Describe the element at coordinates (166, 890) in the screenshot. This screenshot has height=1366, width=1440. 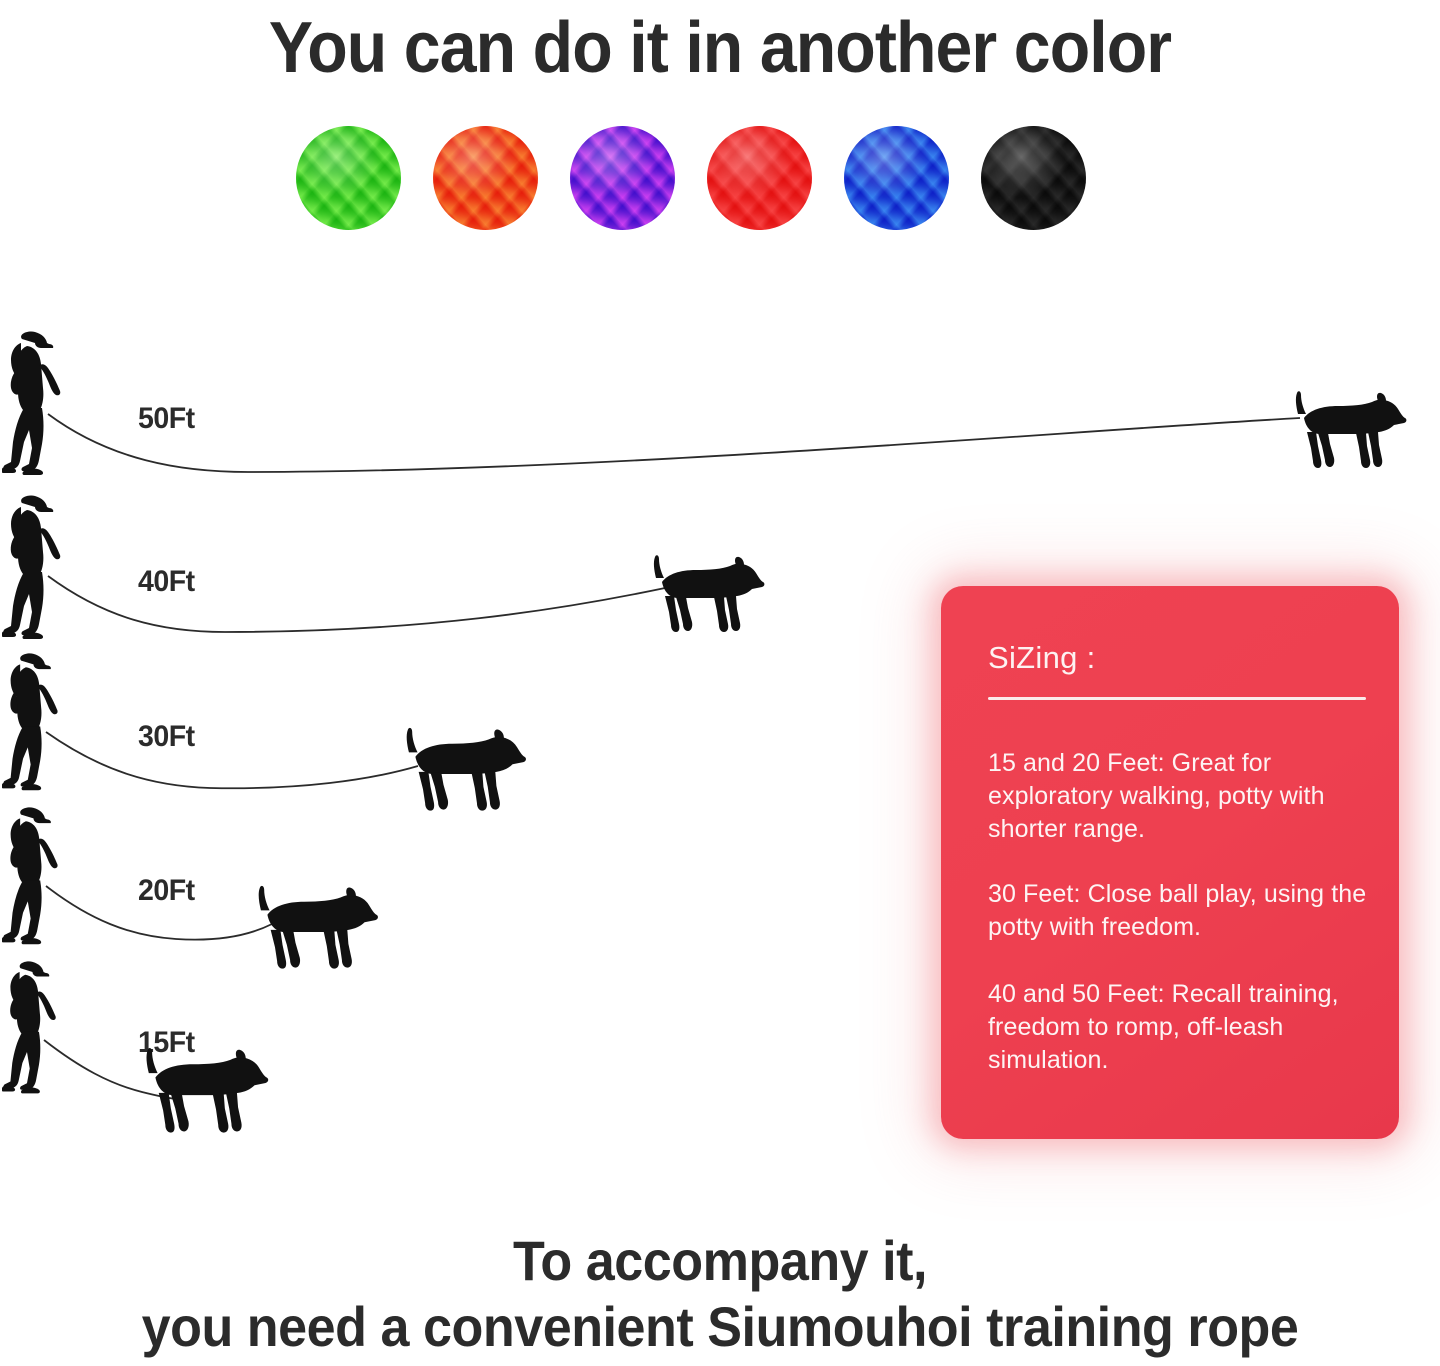
I see `leash-label-20ft: 20Ft` at that location.